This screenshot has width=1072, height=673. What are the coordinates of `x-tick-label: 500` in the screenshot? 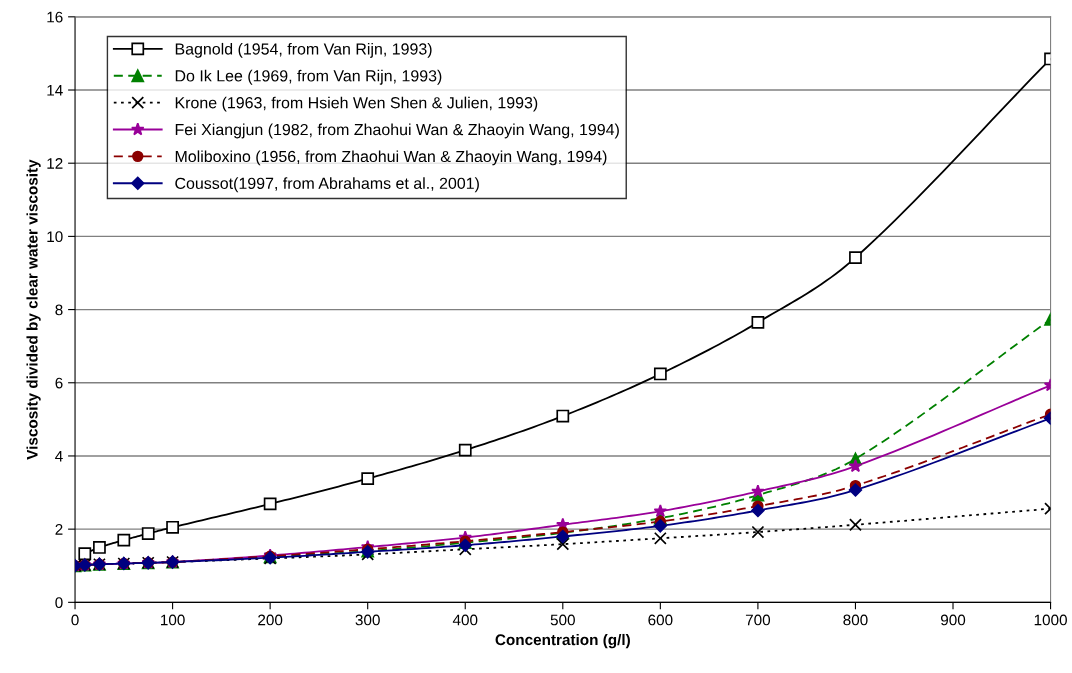 It's located at (562, 620).